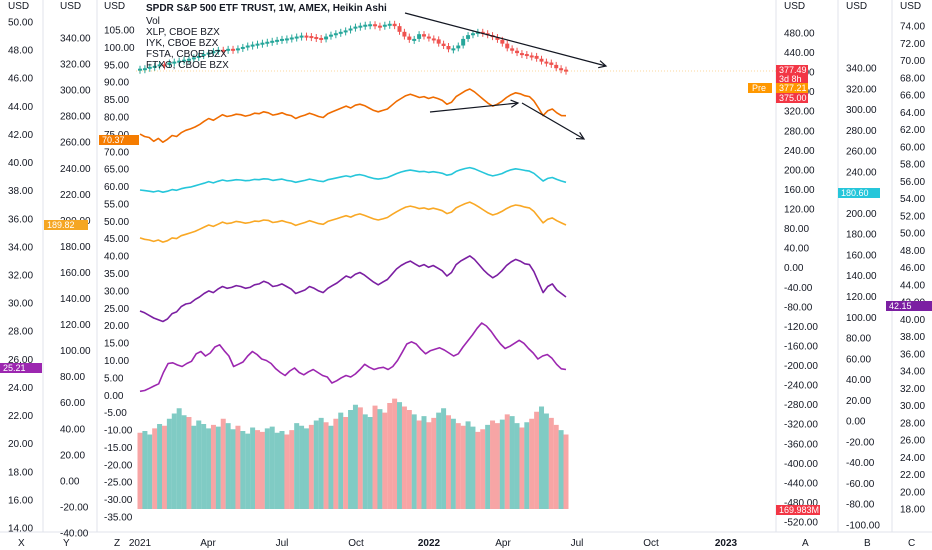 The height and width of the screenshot is (550, 932). I want to click on axis-z-tick: -20.00, so click(118, 465).